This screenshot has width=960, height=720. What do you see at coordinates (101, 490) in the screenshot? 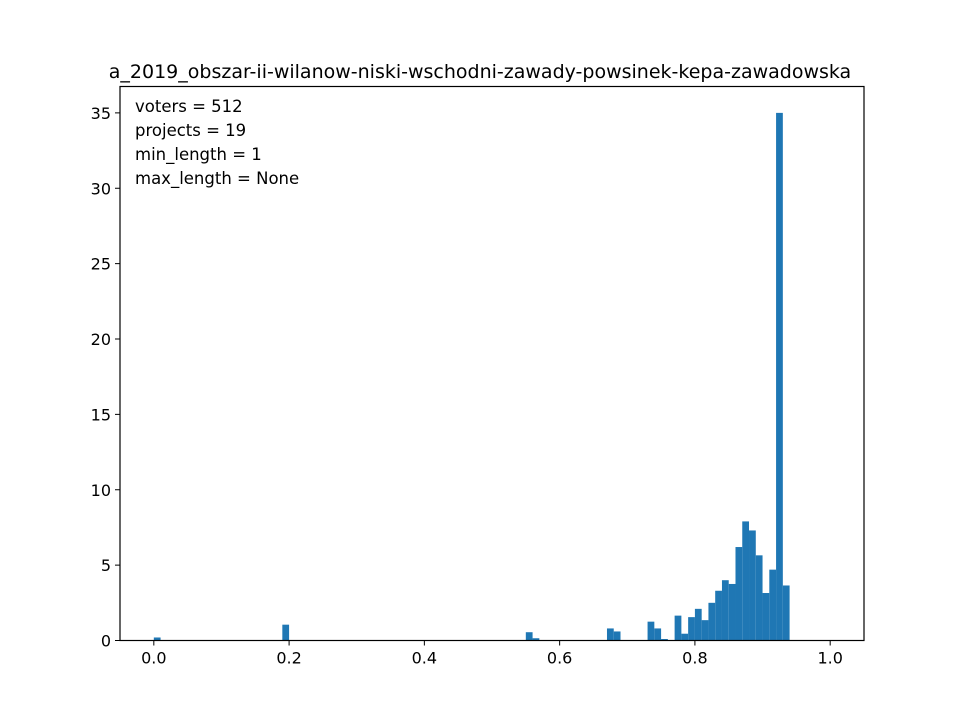
I see `y-tick-label: 10` at bounding box center [101, 490].